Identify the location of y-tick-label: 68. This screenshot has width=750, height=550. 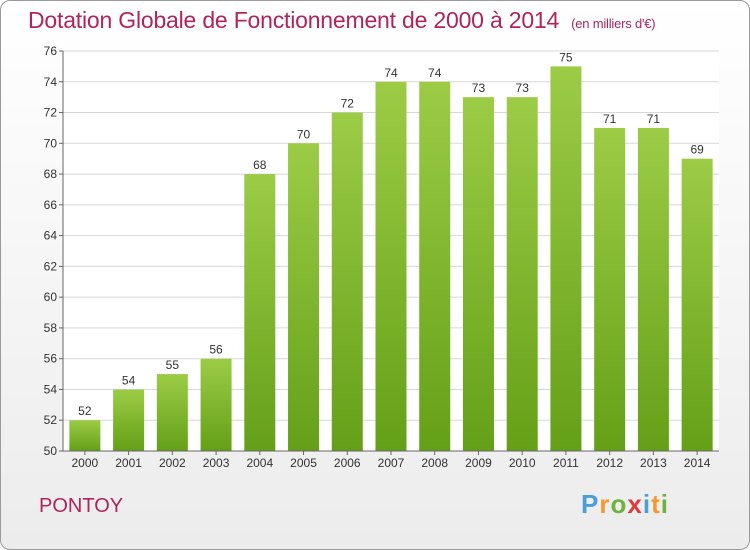
(51, 174).